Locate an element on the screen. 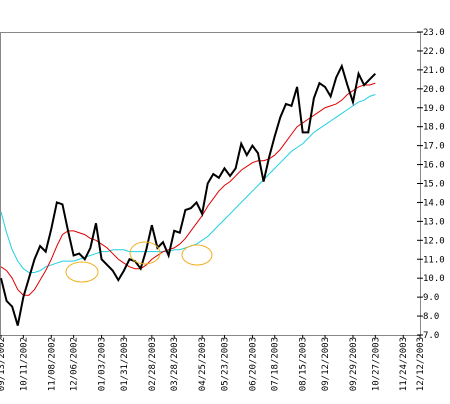 This screenshot has height=404, width=450. y-tick-label: 23.0 is located at coordinates (434, 33).